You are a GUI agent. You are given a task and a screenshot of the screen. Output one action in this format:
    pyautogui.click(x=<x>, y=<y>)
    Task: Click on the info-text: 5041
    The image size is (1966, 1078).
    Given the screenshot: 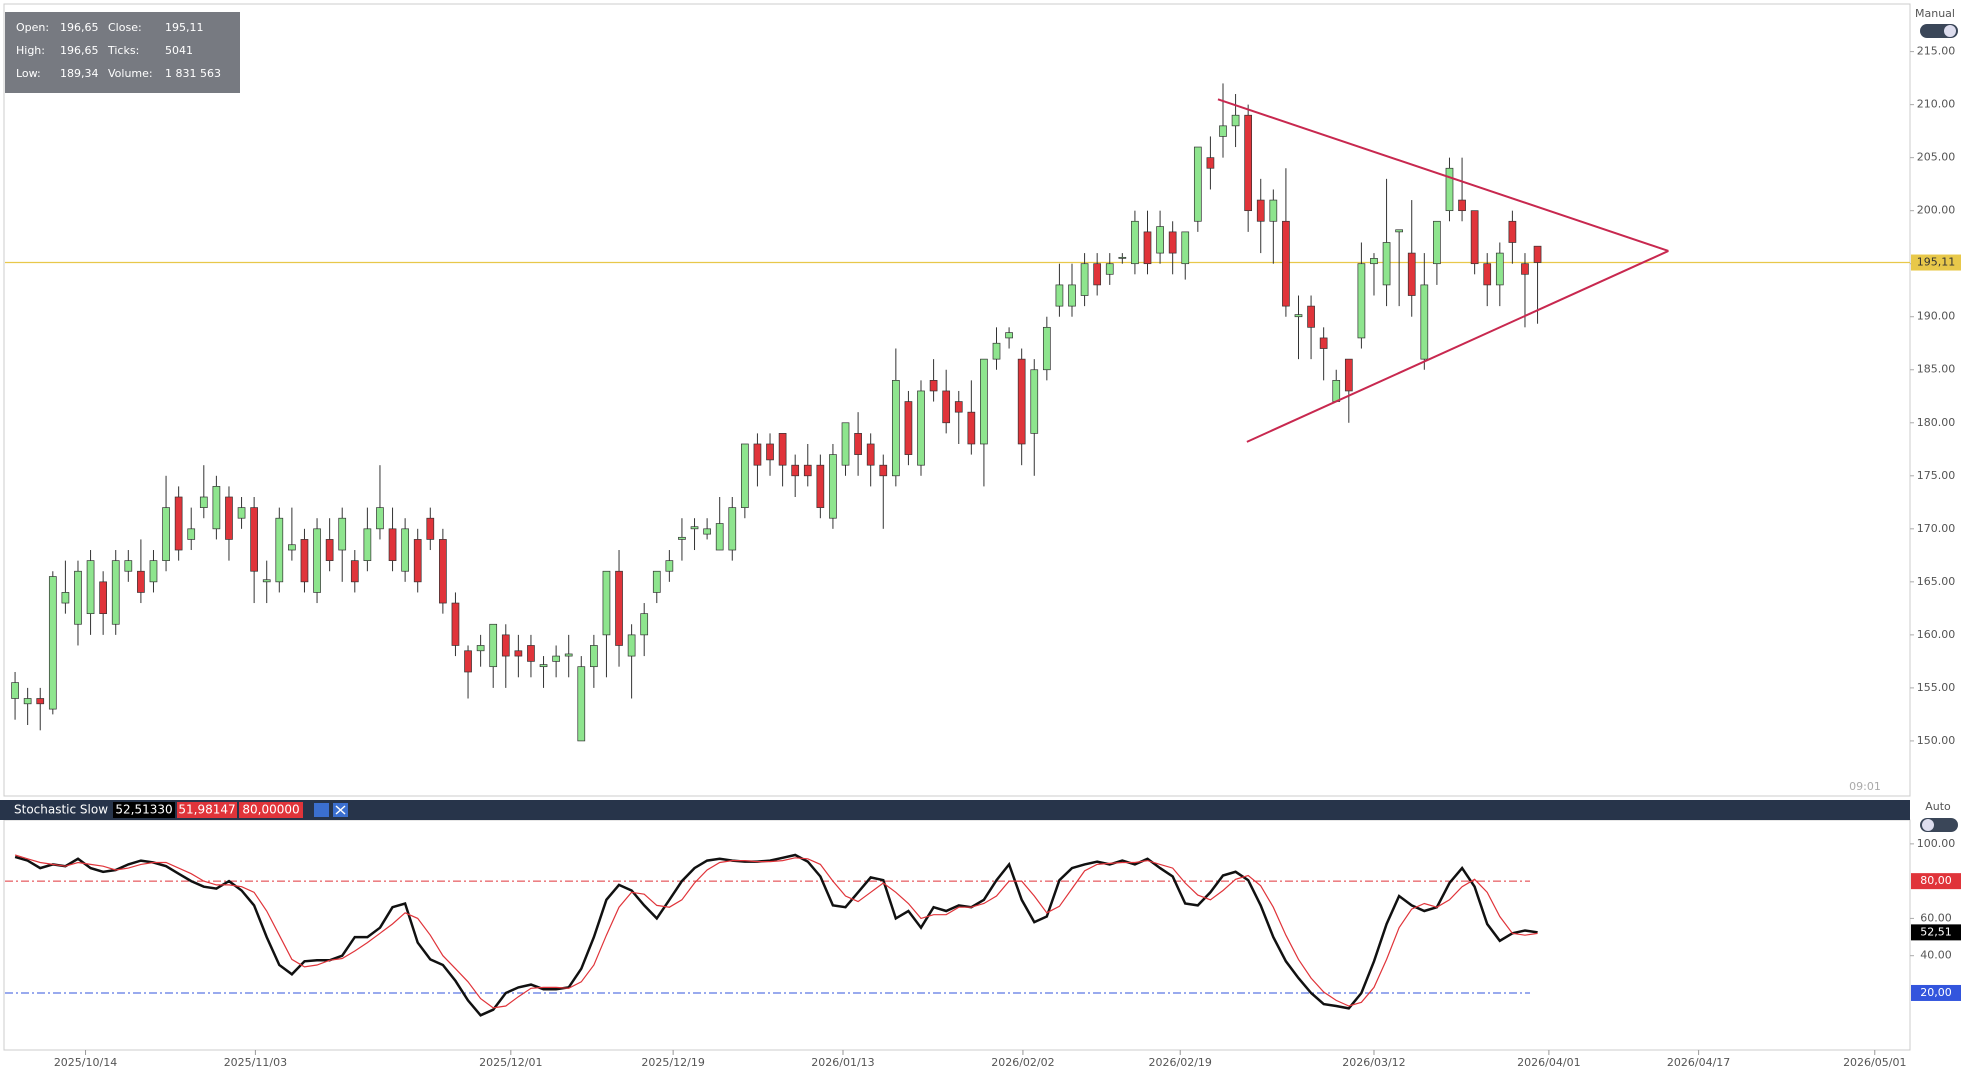 What is the action you would take?
    pyautogui.click(x=179, y=50)
    